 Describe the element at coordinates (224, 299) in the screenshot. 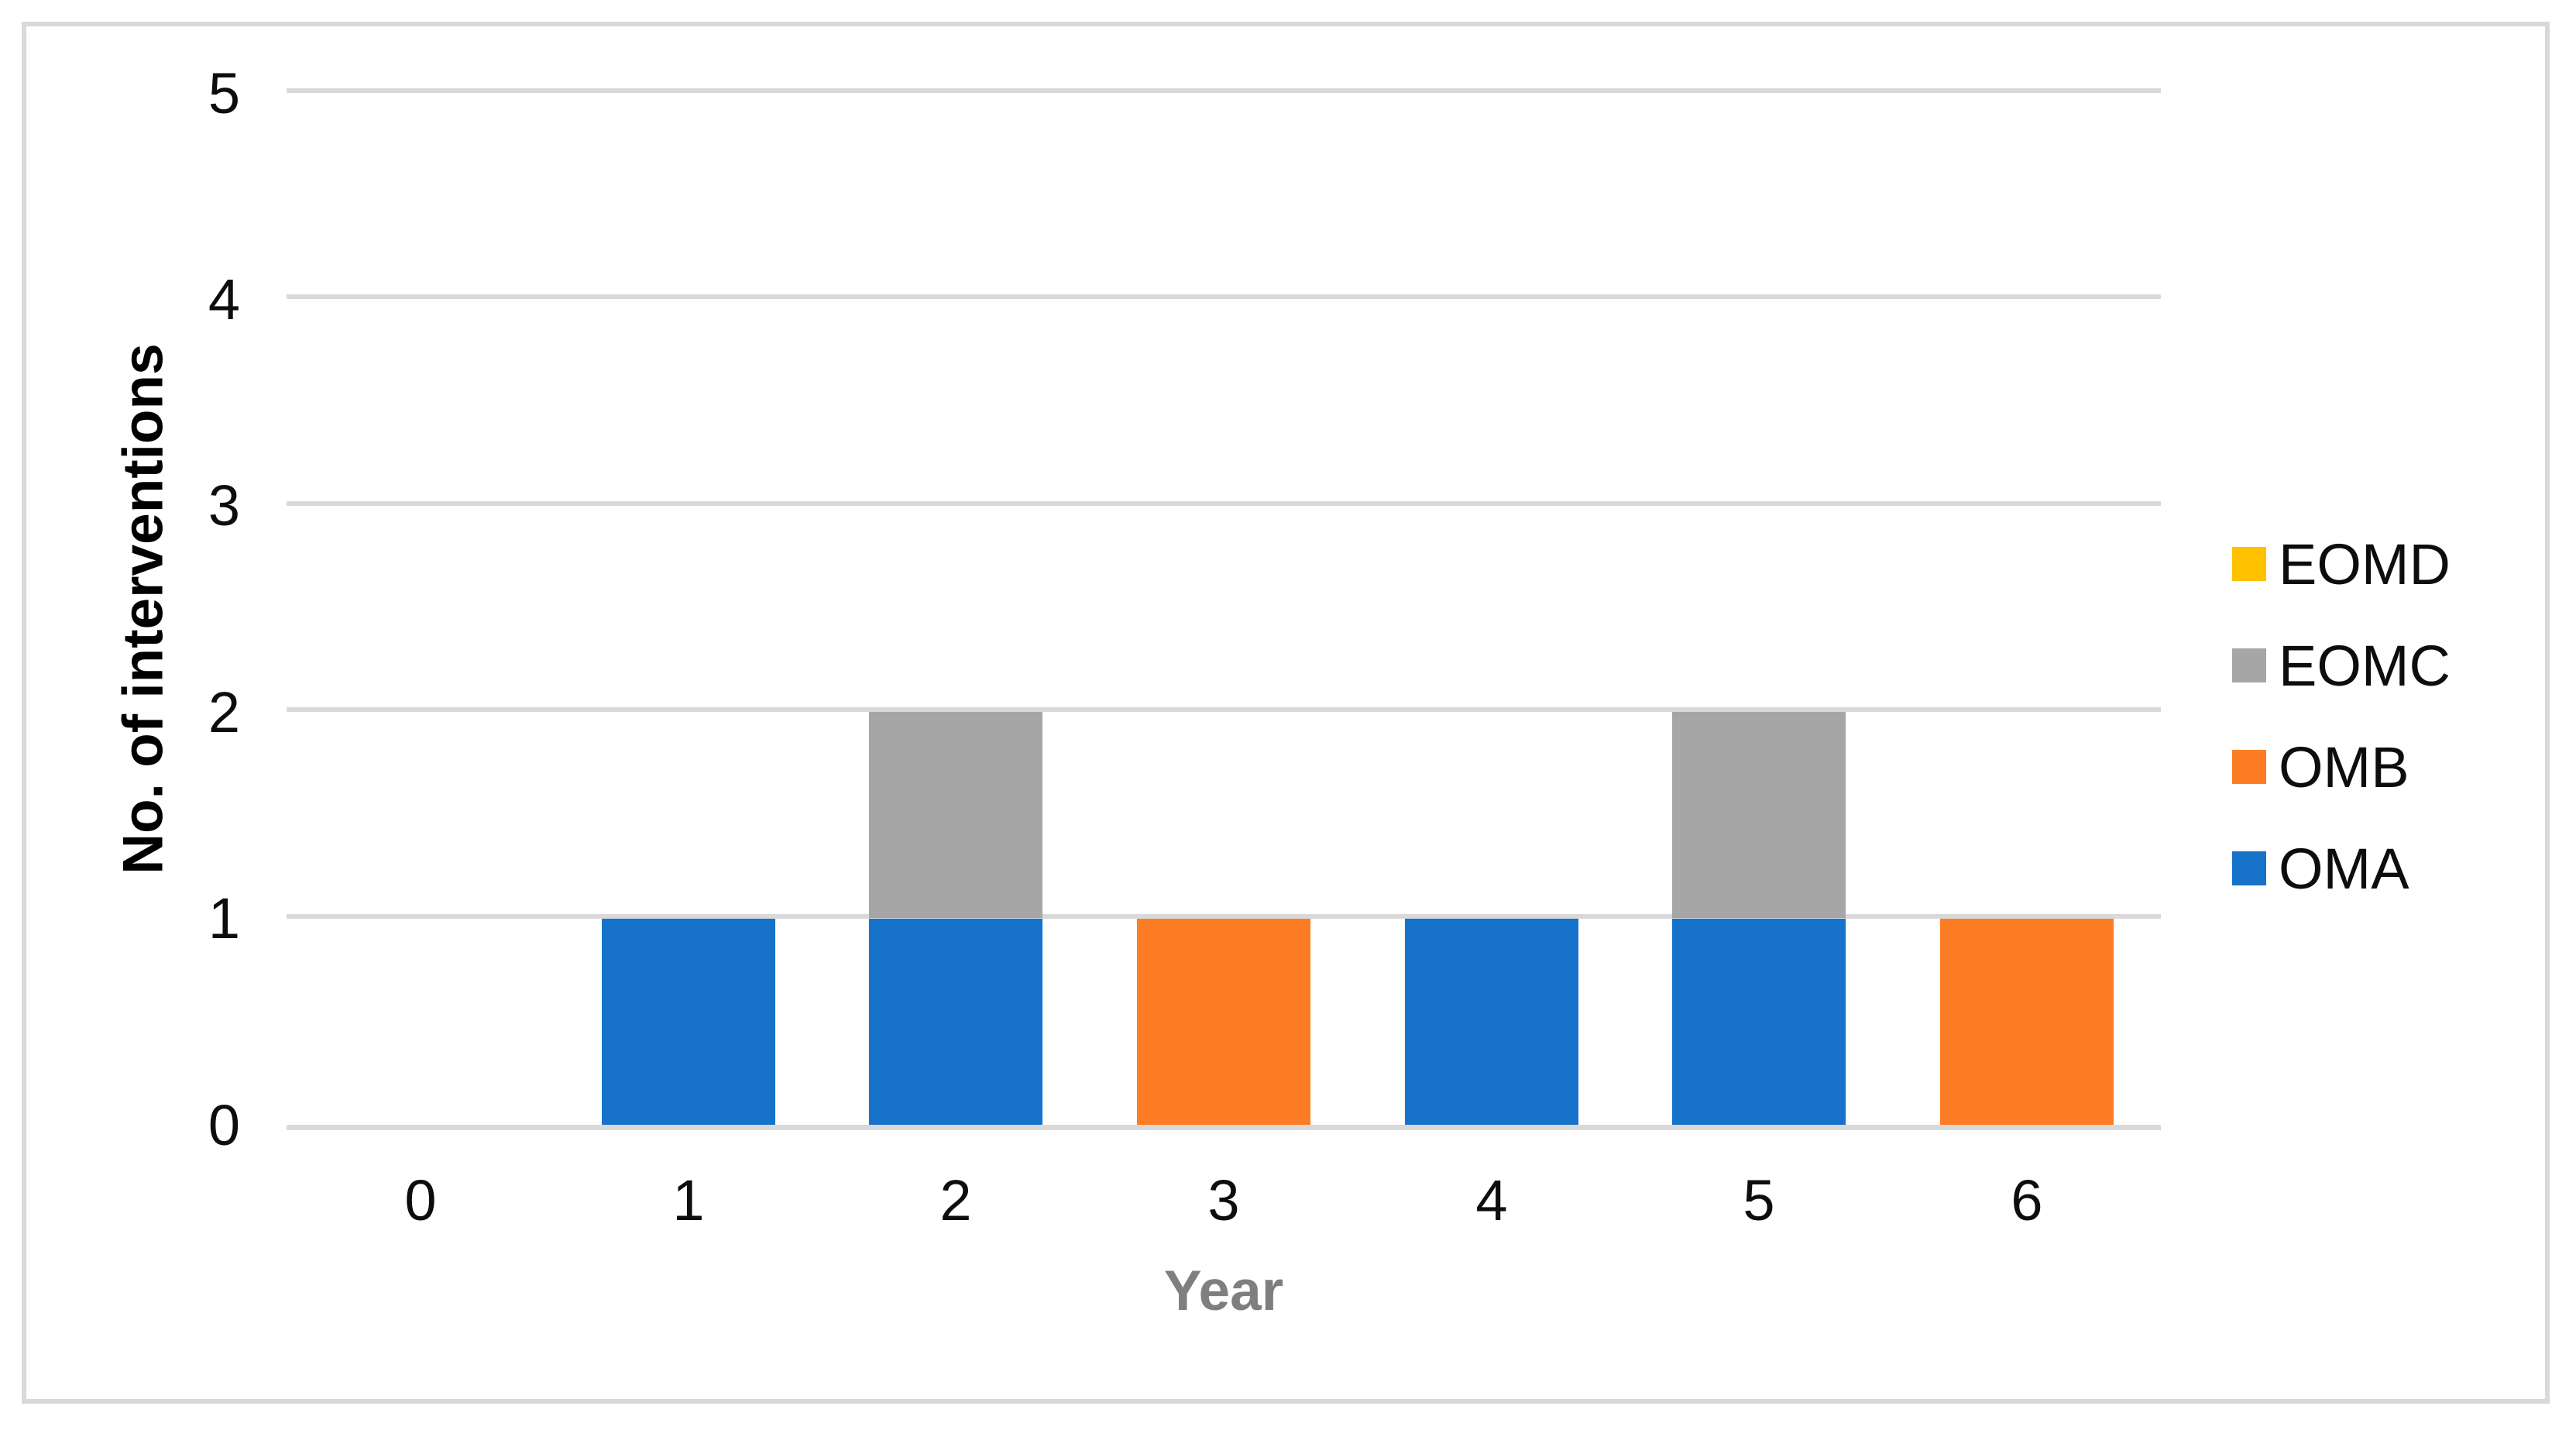

I see `y-tick-label-4: 4` at that location.